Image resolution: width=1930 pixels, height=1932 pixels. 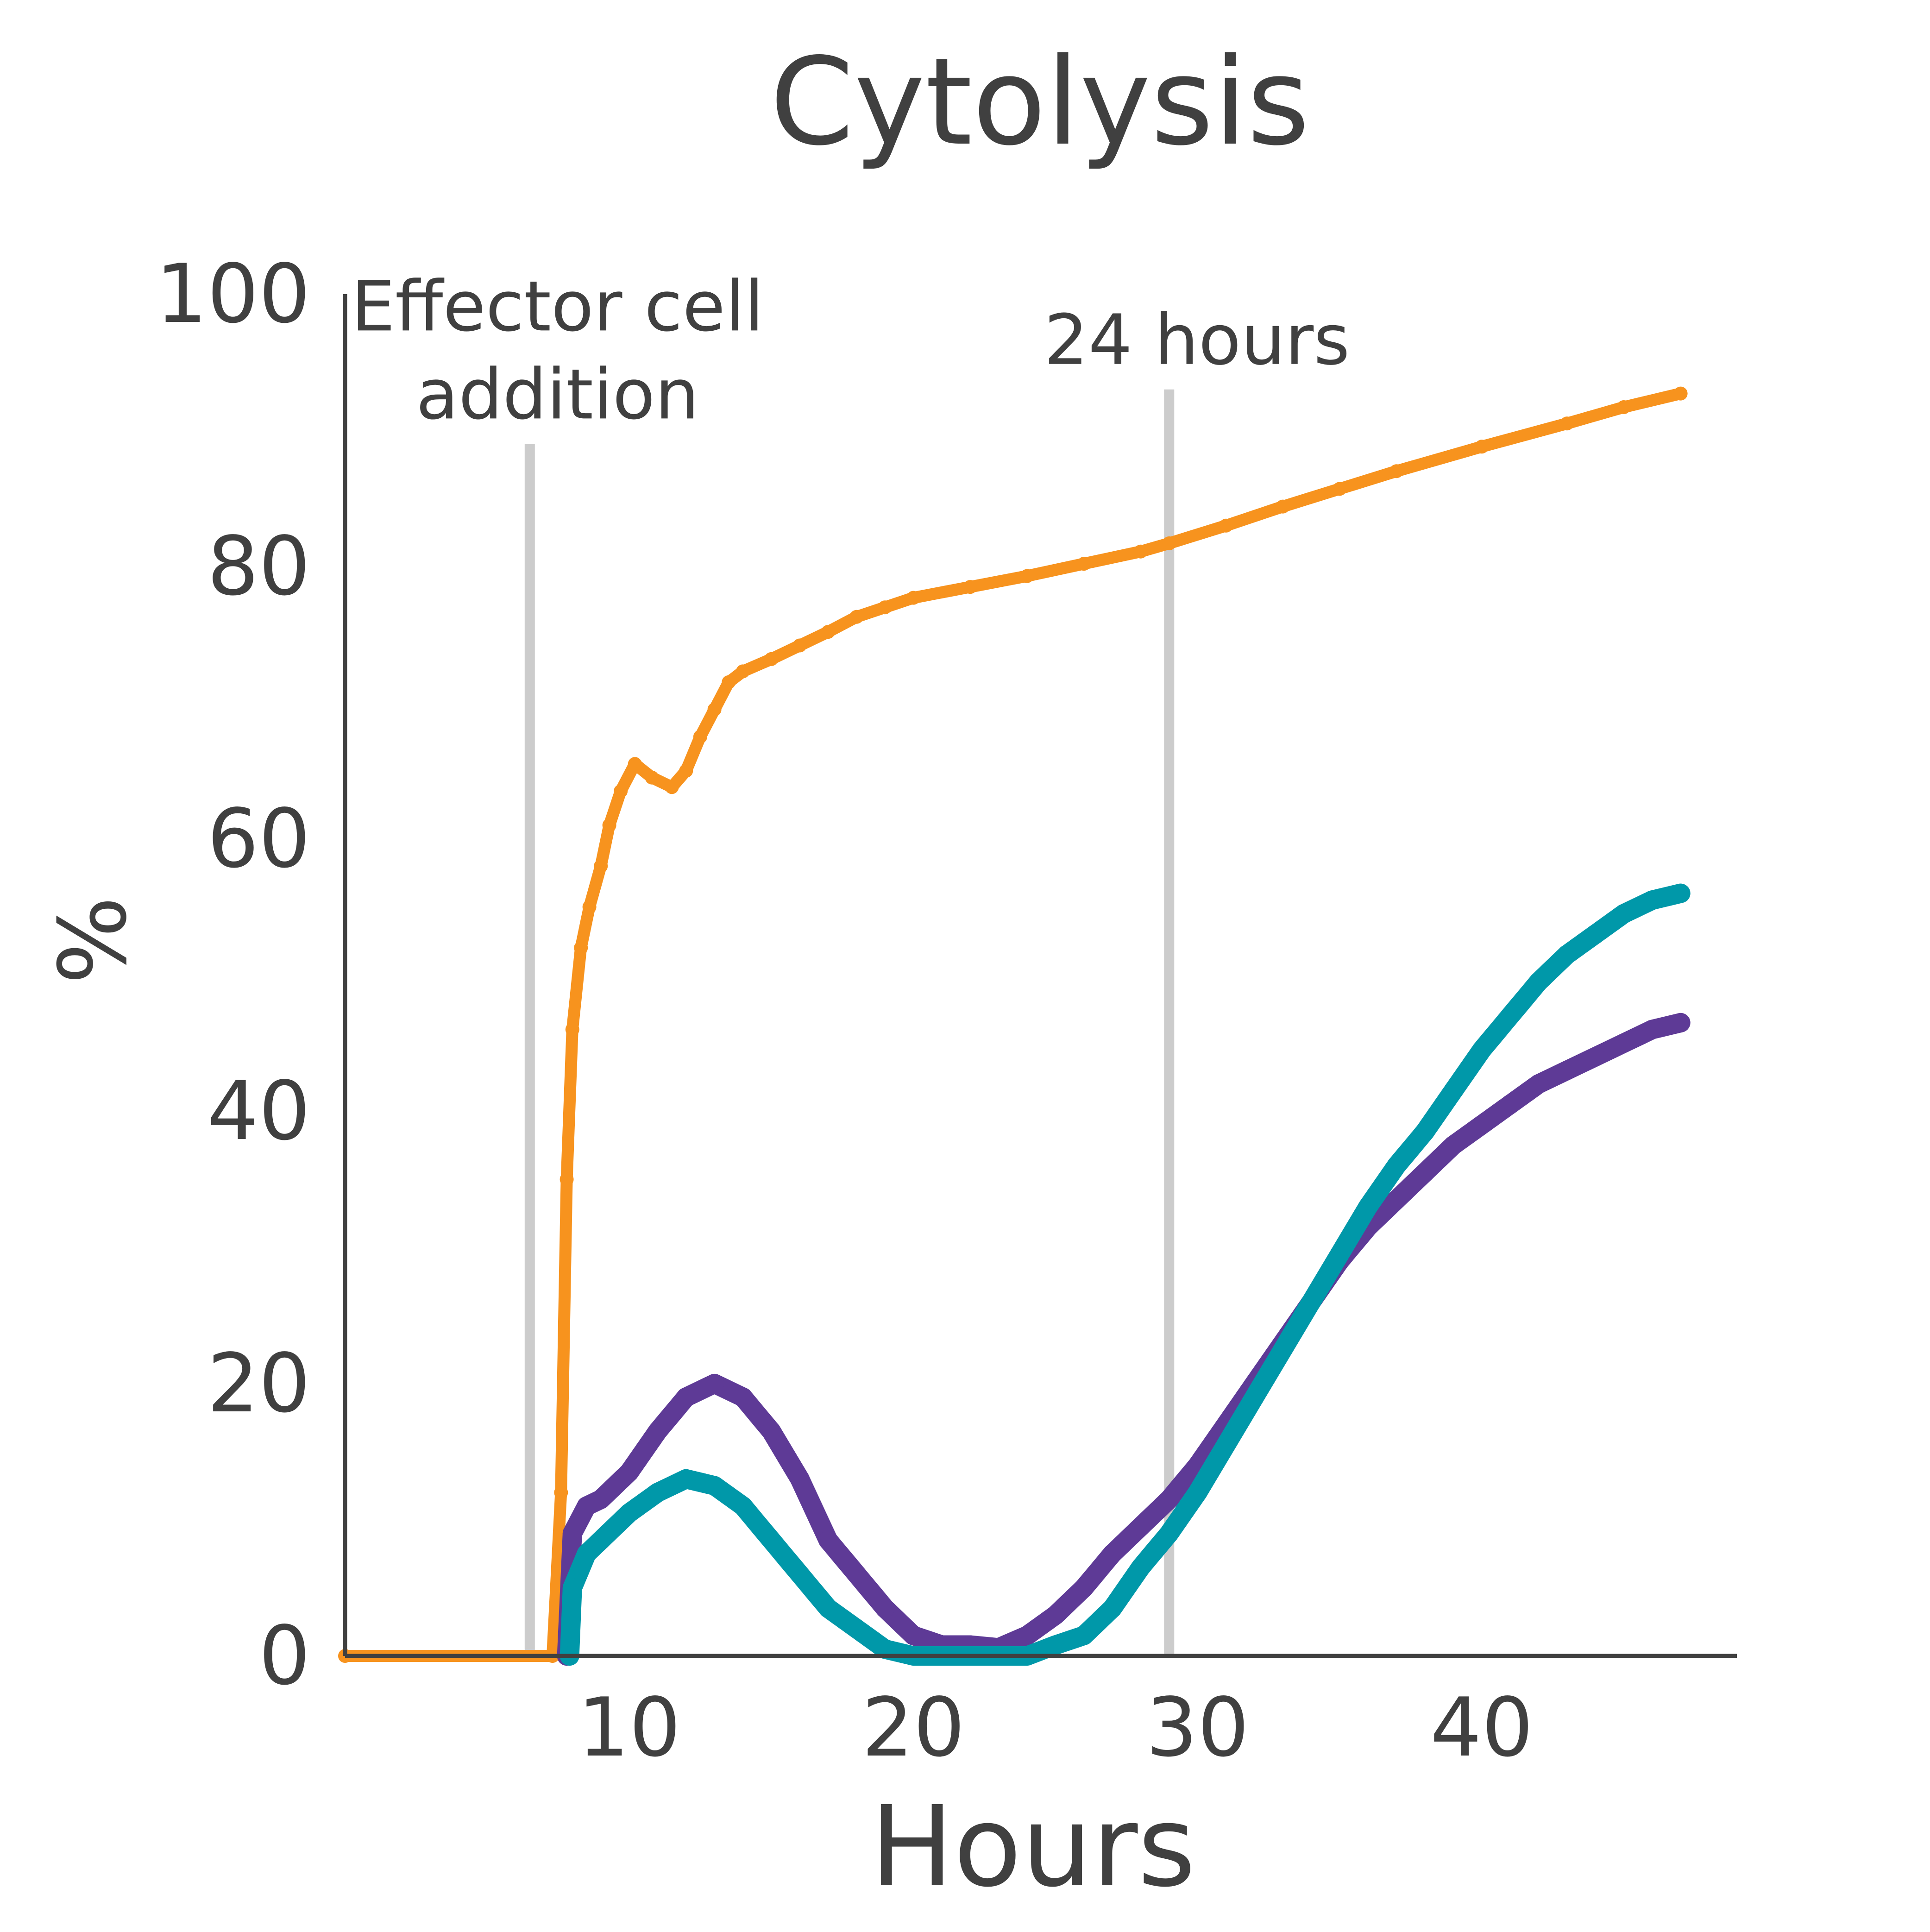 I want to click on y-tick-label: 0, so click(x=284, y=1656).